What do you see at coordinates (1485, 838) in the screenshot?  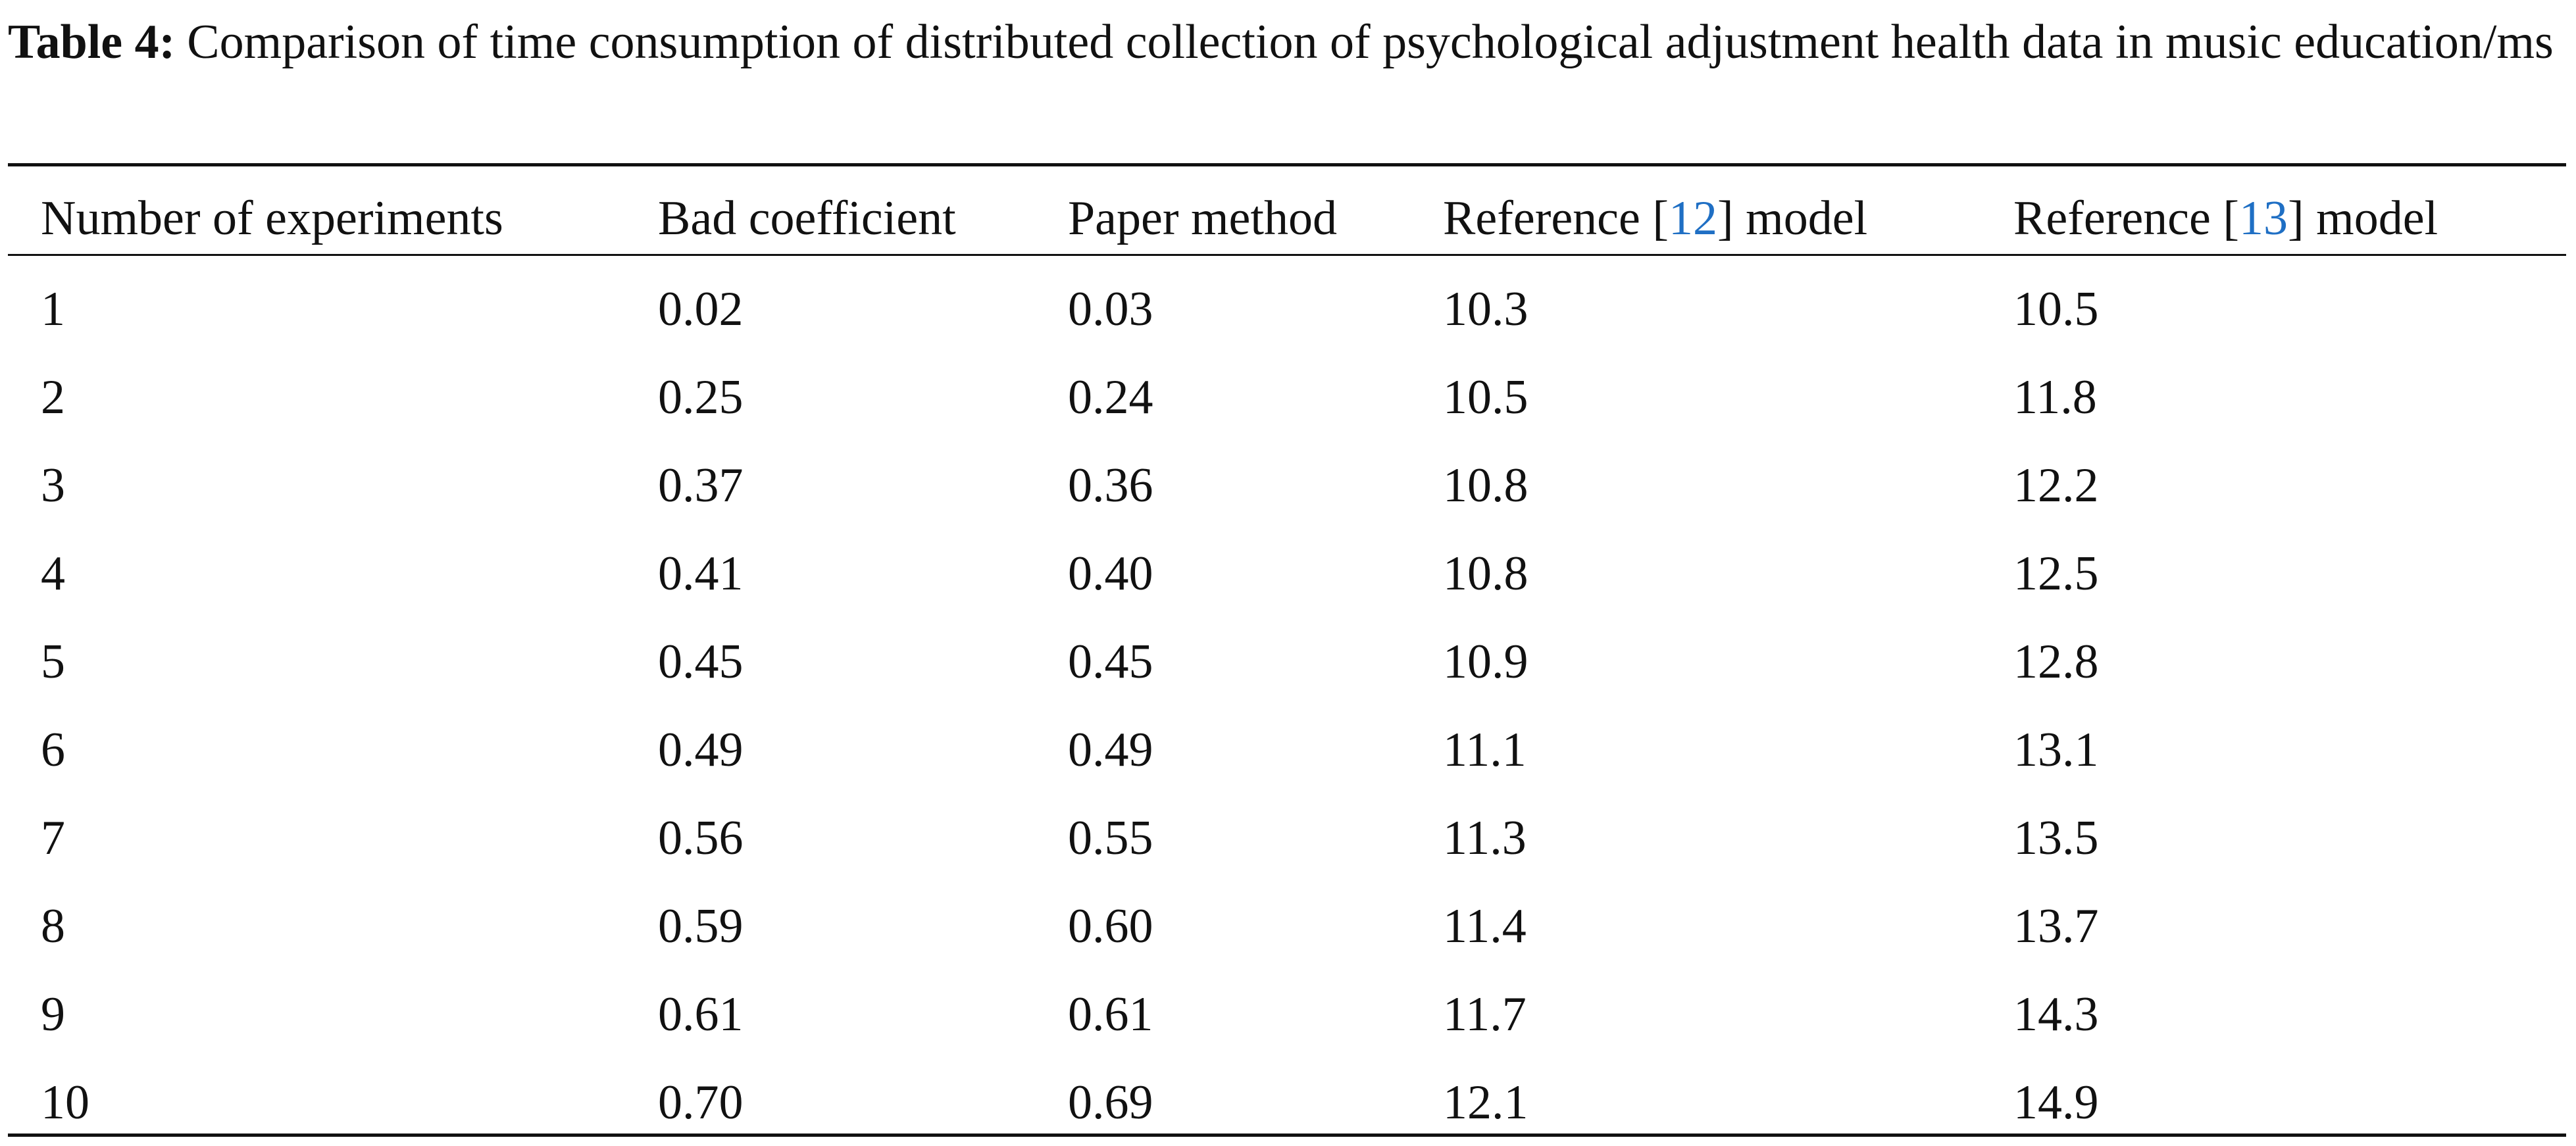 I see `table-cell: 11.3` at bounding box center [1485, 838].